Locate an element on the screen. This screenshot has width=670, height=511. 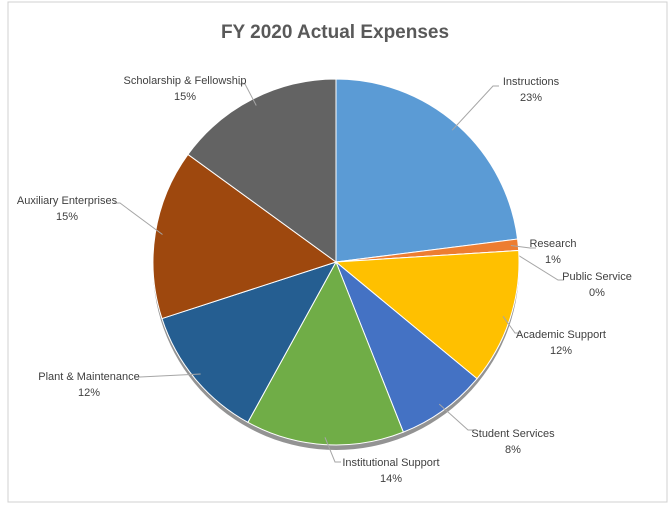
slice-label: Academic Support is located at coordinates (561, 335).